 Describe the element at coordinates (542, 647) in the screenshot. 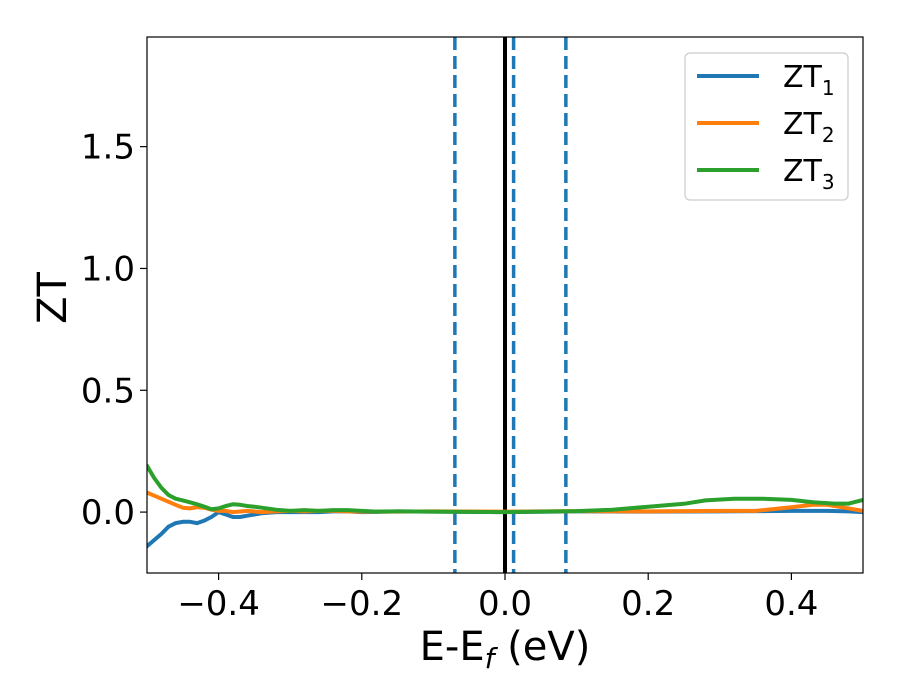

I see `x-axis-label-unit: (eV)` at that location.